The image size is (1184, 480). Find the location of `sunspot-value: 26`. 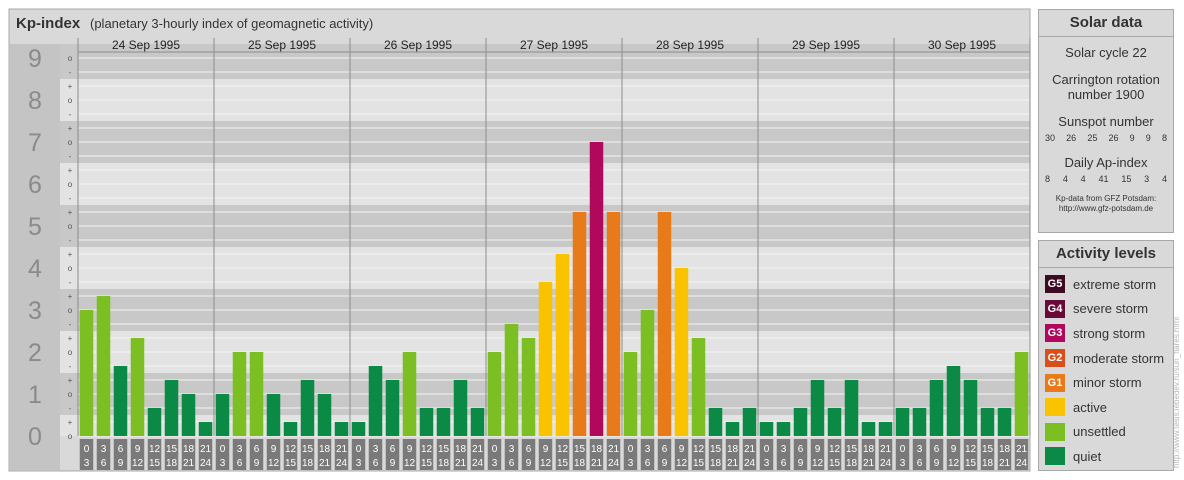

sunspot-value: 26 is located at coordinates (1113, 138).